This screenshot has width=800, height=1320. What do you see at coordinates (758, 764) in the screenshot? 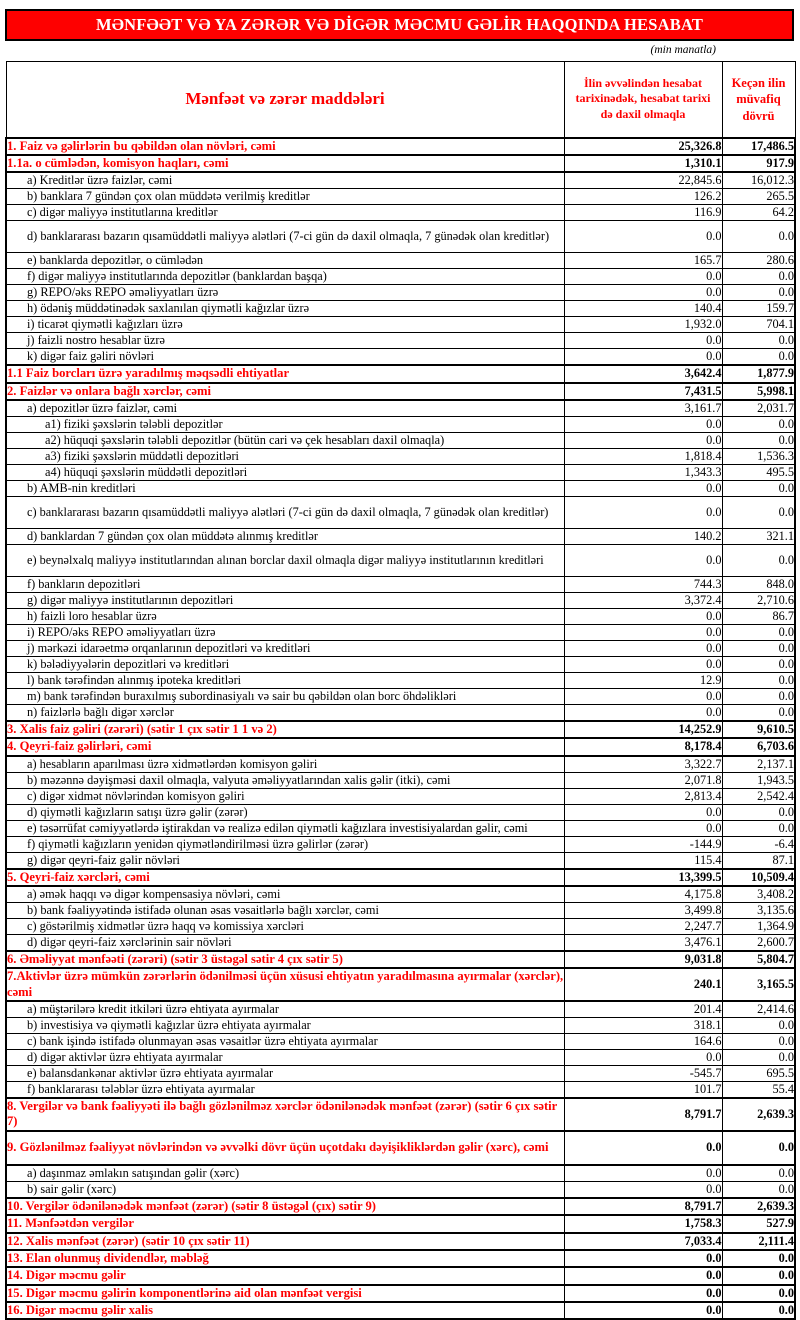
I see `row-value-previous: 2,137.1` at bounding box center [758, 764].